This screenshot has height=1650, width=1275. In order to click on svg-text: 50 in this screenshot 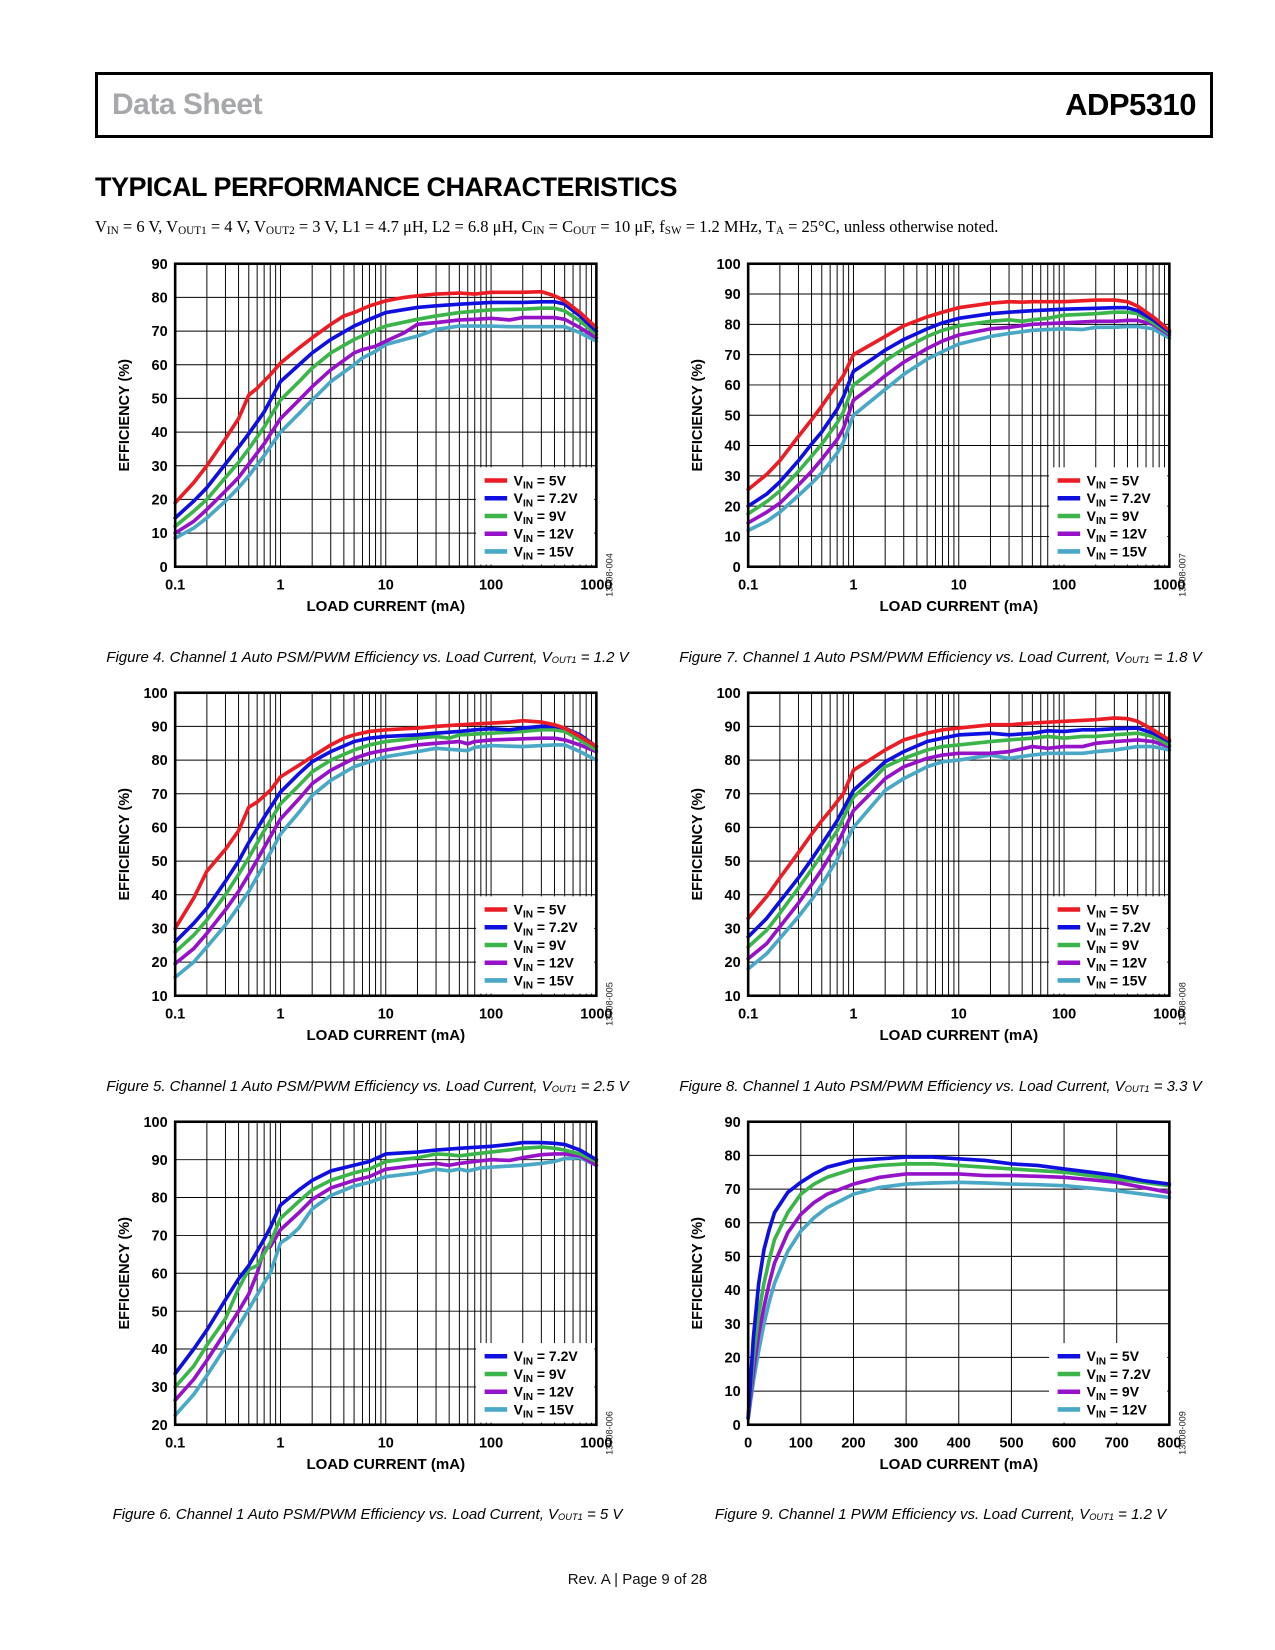, I will do `click(160, 400)`.